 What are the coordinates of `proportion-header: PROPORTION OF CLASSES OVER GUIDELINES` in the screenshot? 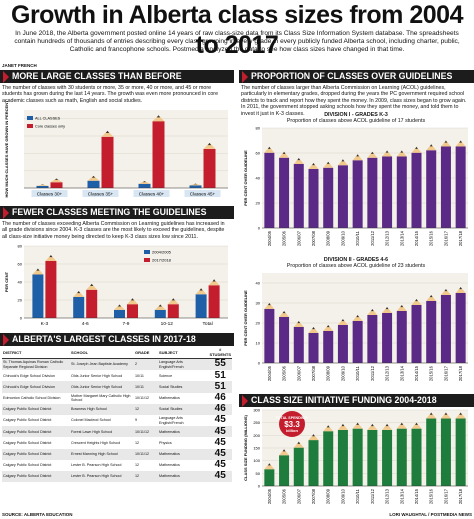 It's located at (356, 76).